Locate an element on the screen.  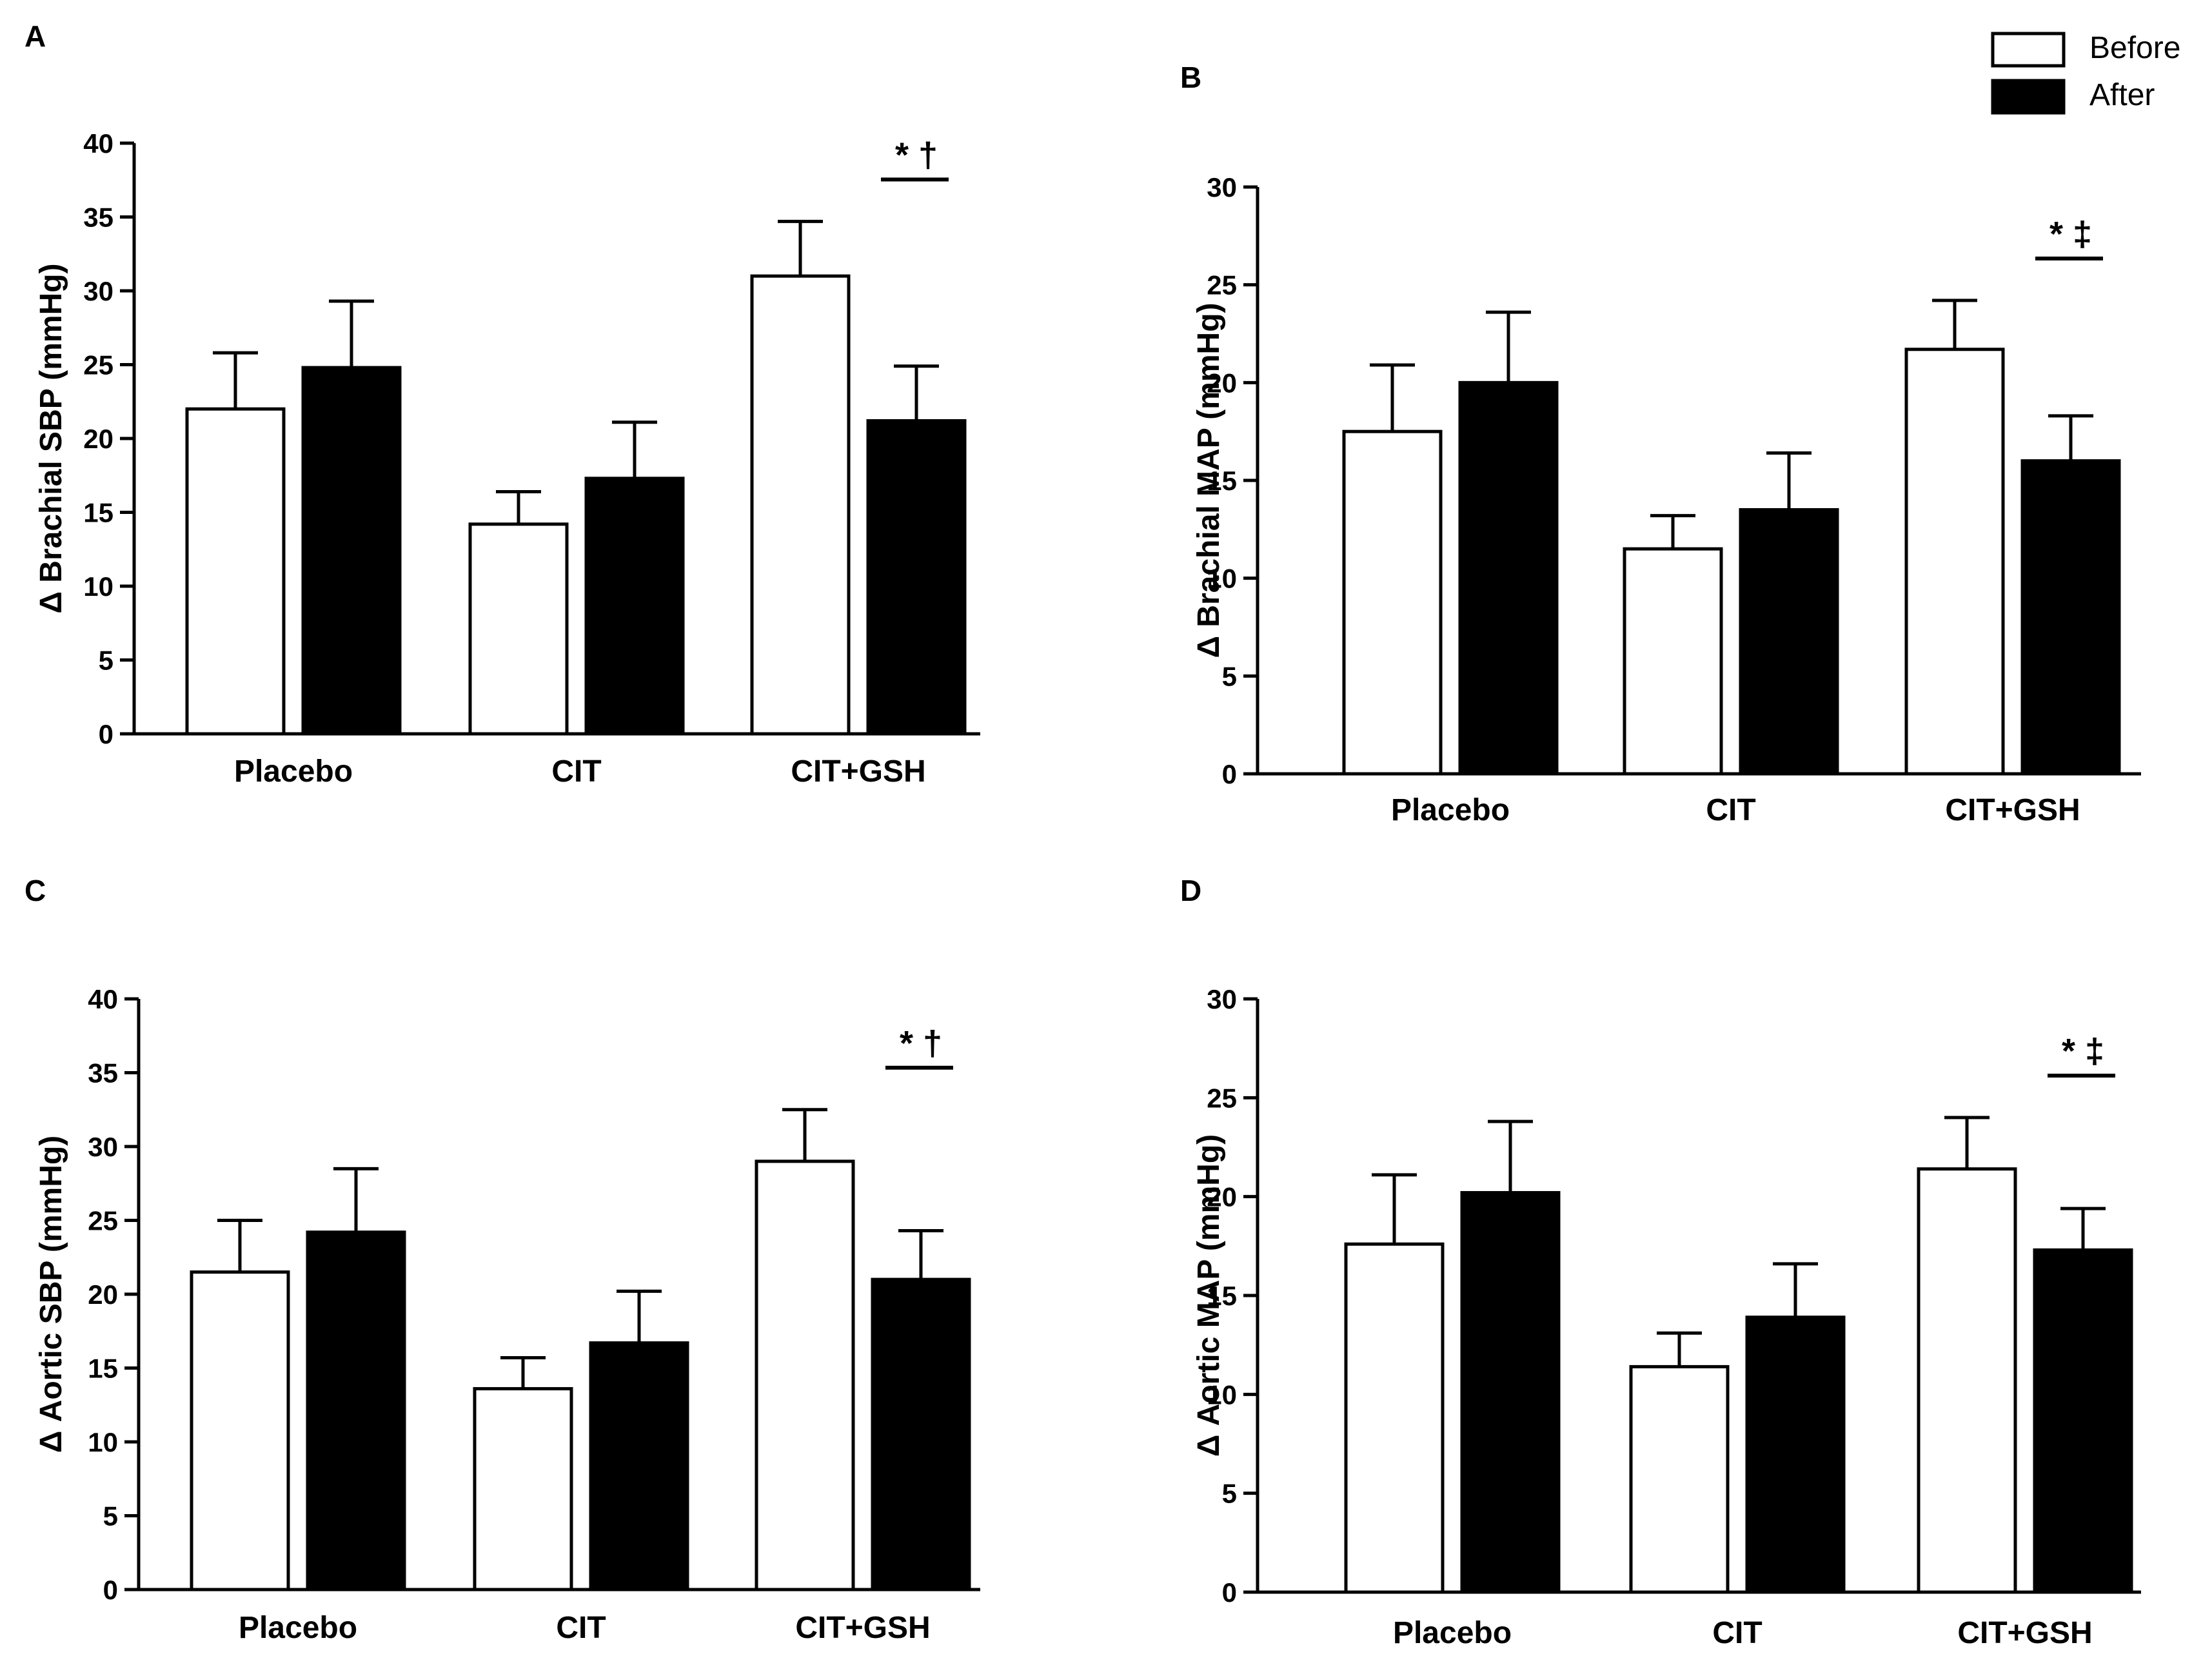
legend-label-before: Before is located at coordinates (2134, 48).